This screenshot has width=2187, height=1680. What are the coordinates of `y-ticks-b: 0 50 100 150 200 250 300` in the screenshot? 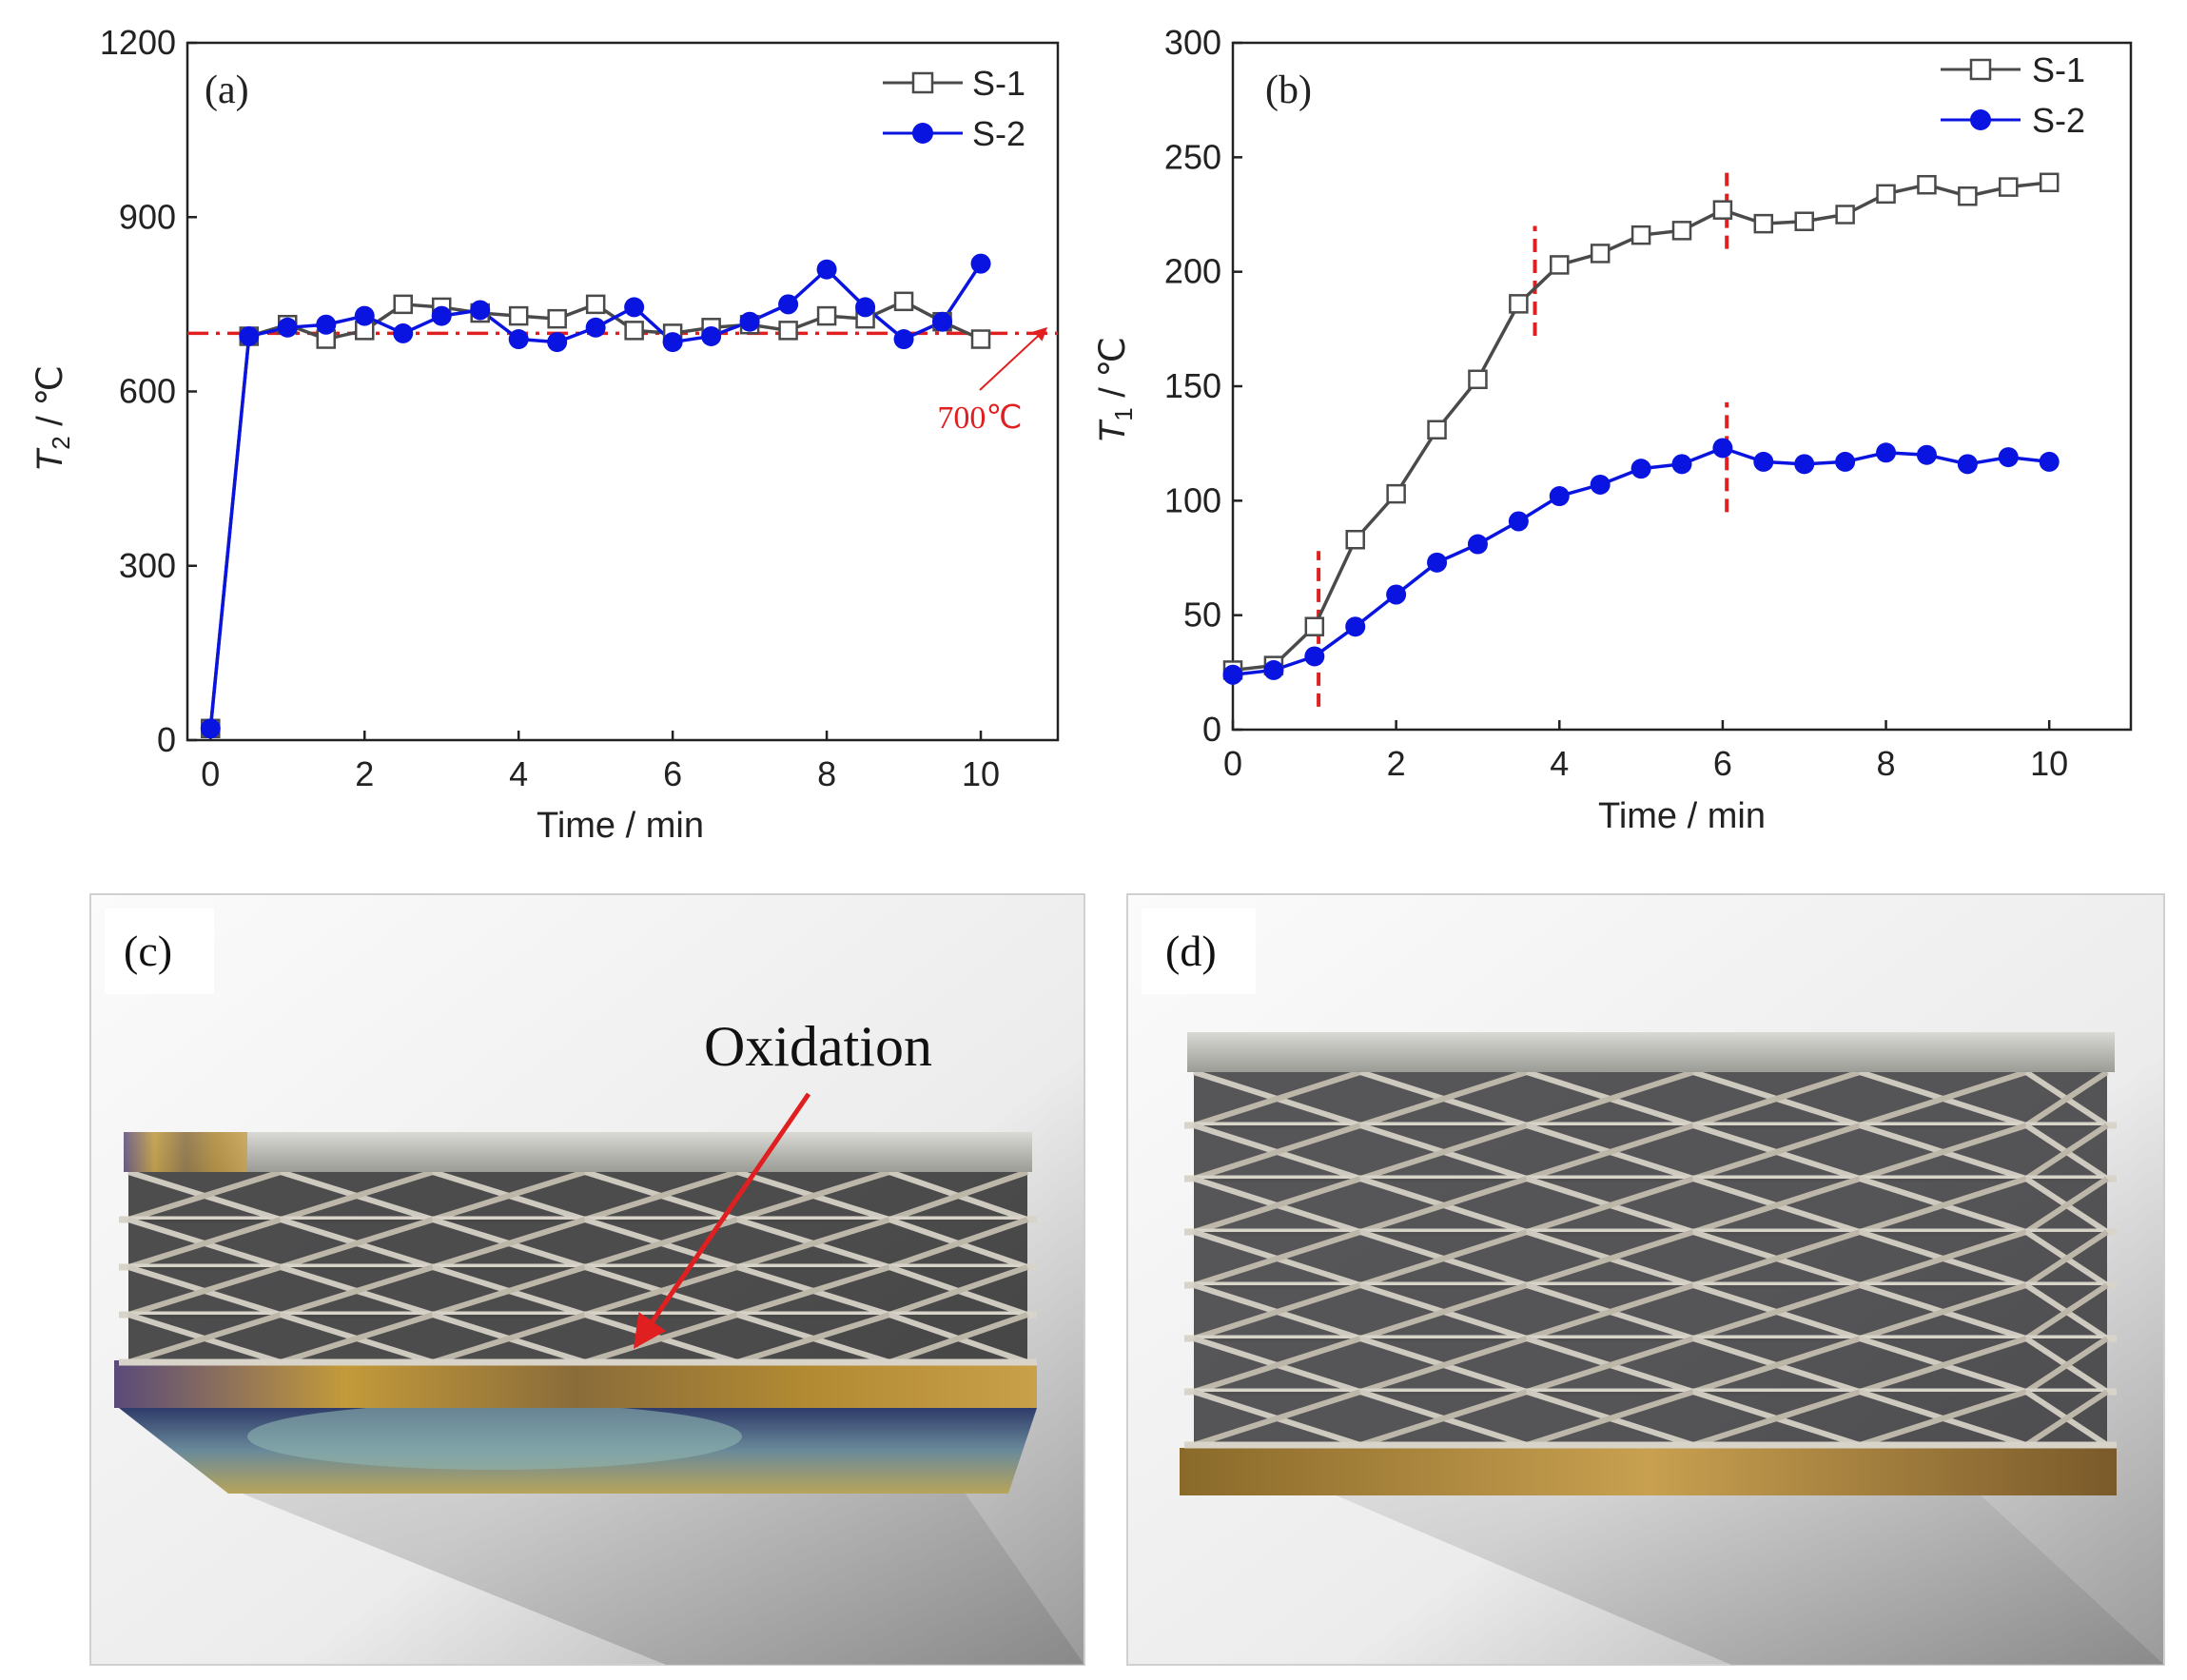 It's located at (1203, 386).